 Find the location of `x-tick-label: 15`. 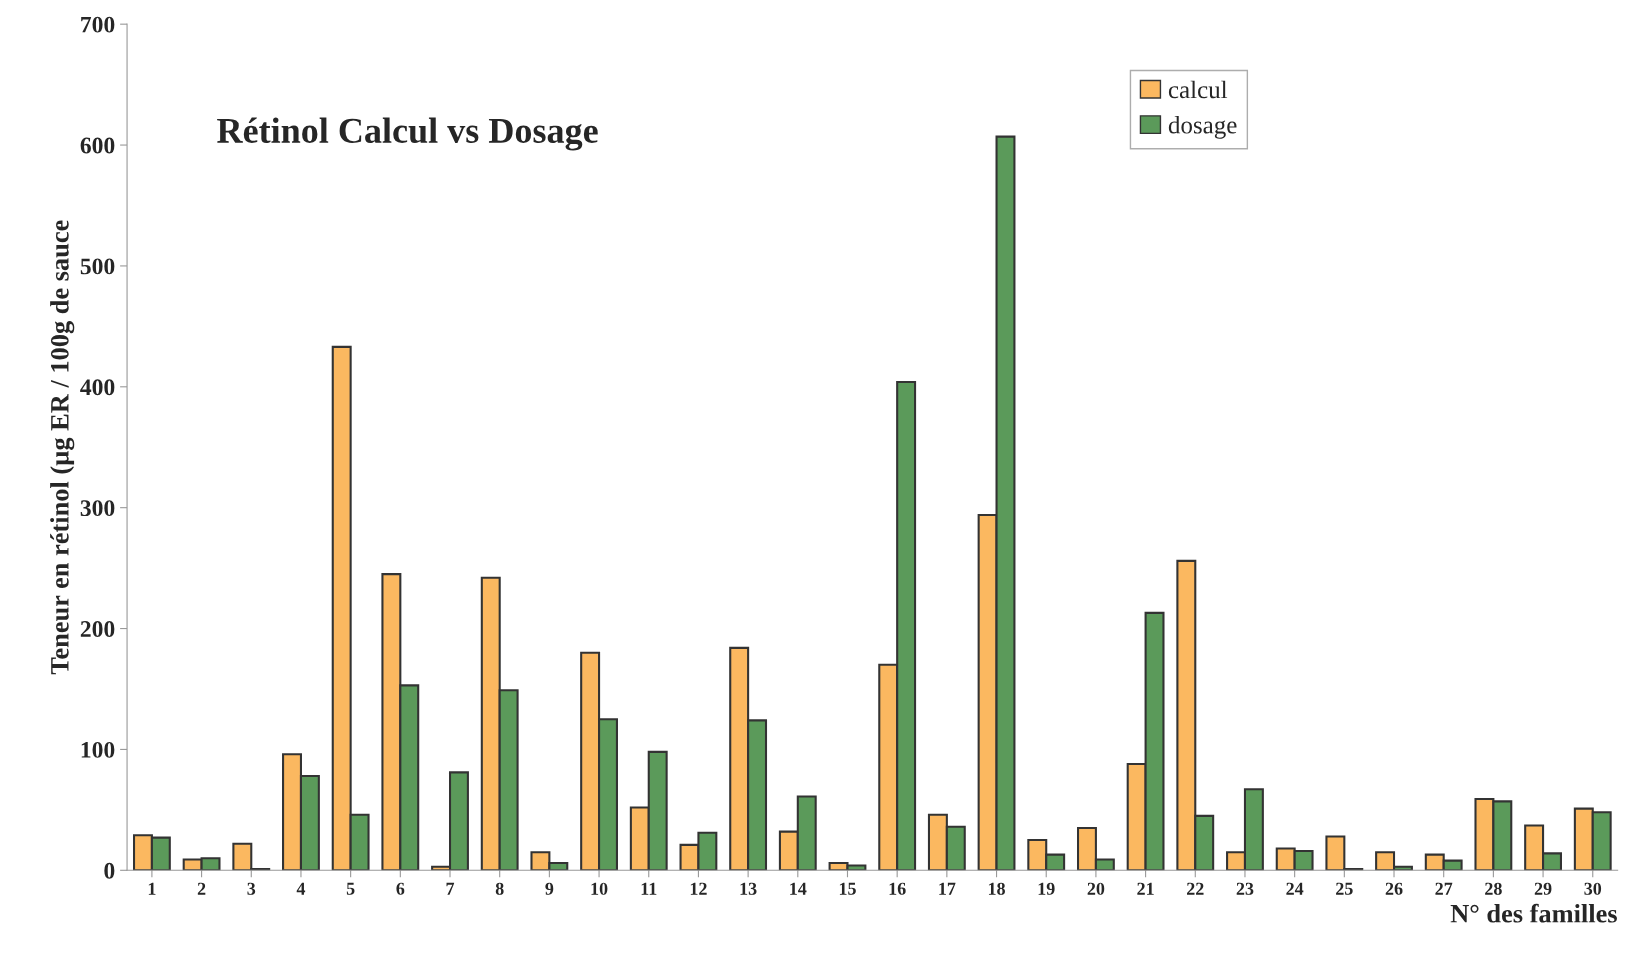

x-tick-label: 15 is located at coordinates (847, 888).